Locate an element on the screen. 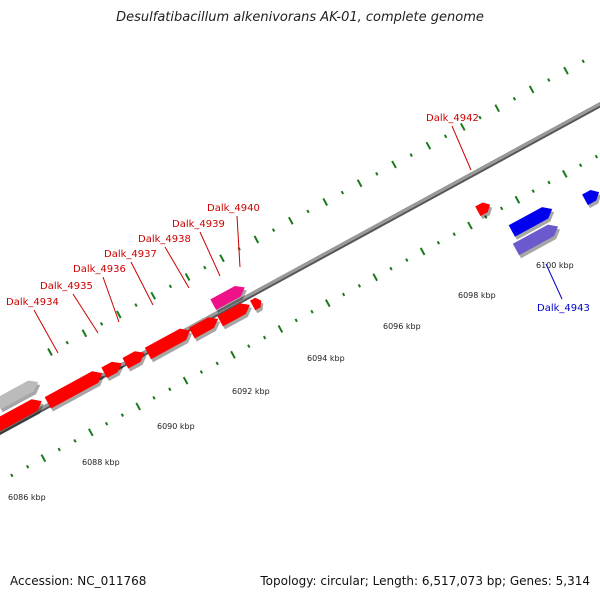 This screenshot has height=600, width=600. gene-arrow-pseudo is located at coordinates (20, 396).